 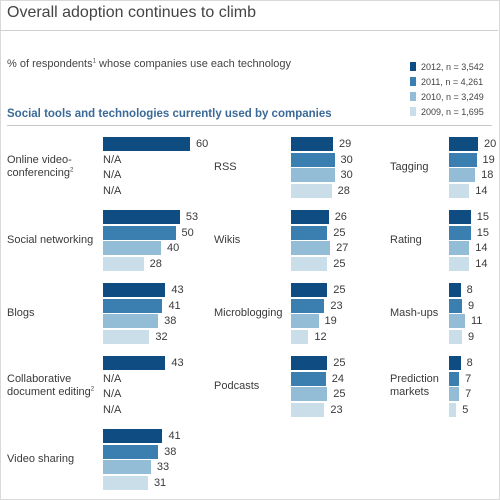 I want to click on category-label-line: Online video-, so click(x=39, y=160).